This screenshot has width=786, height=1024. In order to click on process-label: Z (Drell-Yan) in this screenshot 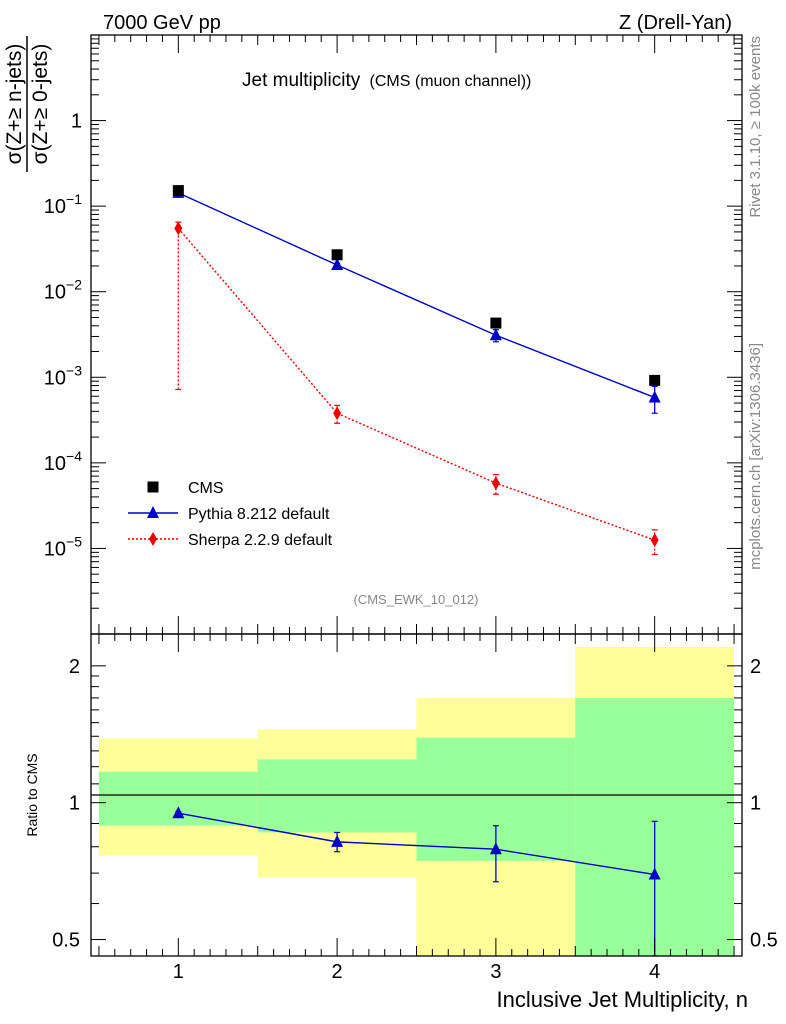, I will do `click(675, 23)`.